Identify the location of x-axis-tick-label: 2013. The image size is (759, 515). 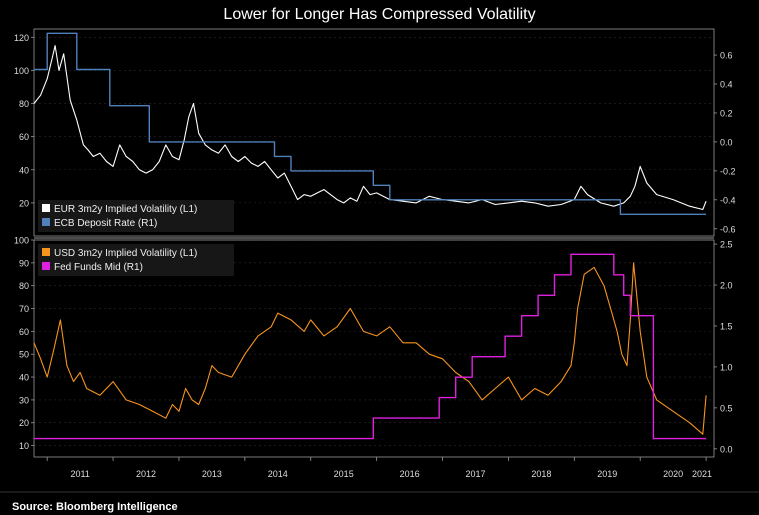
(212, 474).